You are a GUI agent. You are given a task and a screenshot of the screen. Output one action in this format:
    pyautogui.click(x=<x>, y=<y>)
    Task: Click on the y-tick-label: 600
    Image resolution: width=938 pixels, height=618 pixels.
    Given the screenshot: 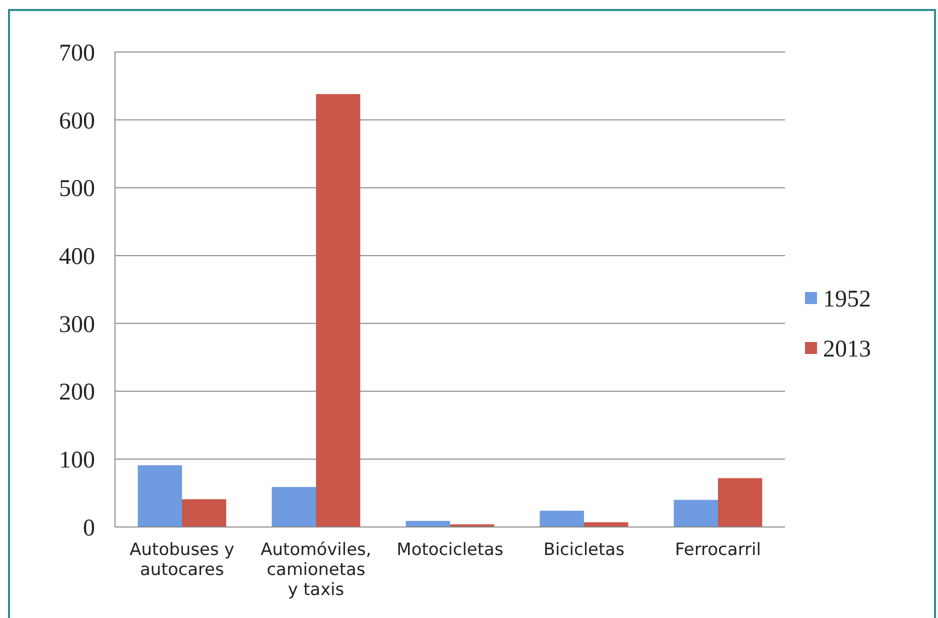 What is the action you would take?
    pyautogui.click(x=77, y=121)
    